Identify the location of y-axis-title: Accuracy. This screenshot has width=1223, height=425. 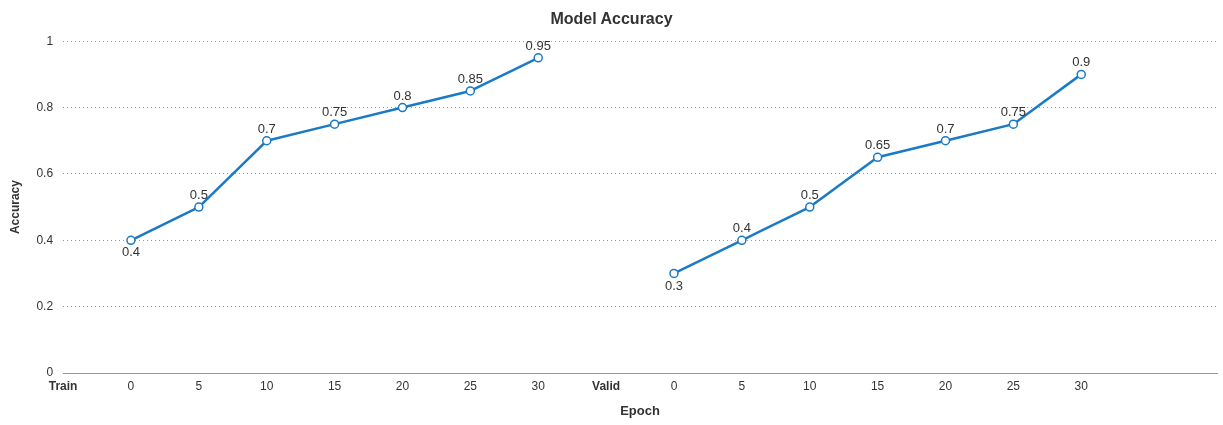
(14, 207).